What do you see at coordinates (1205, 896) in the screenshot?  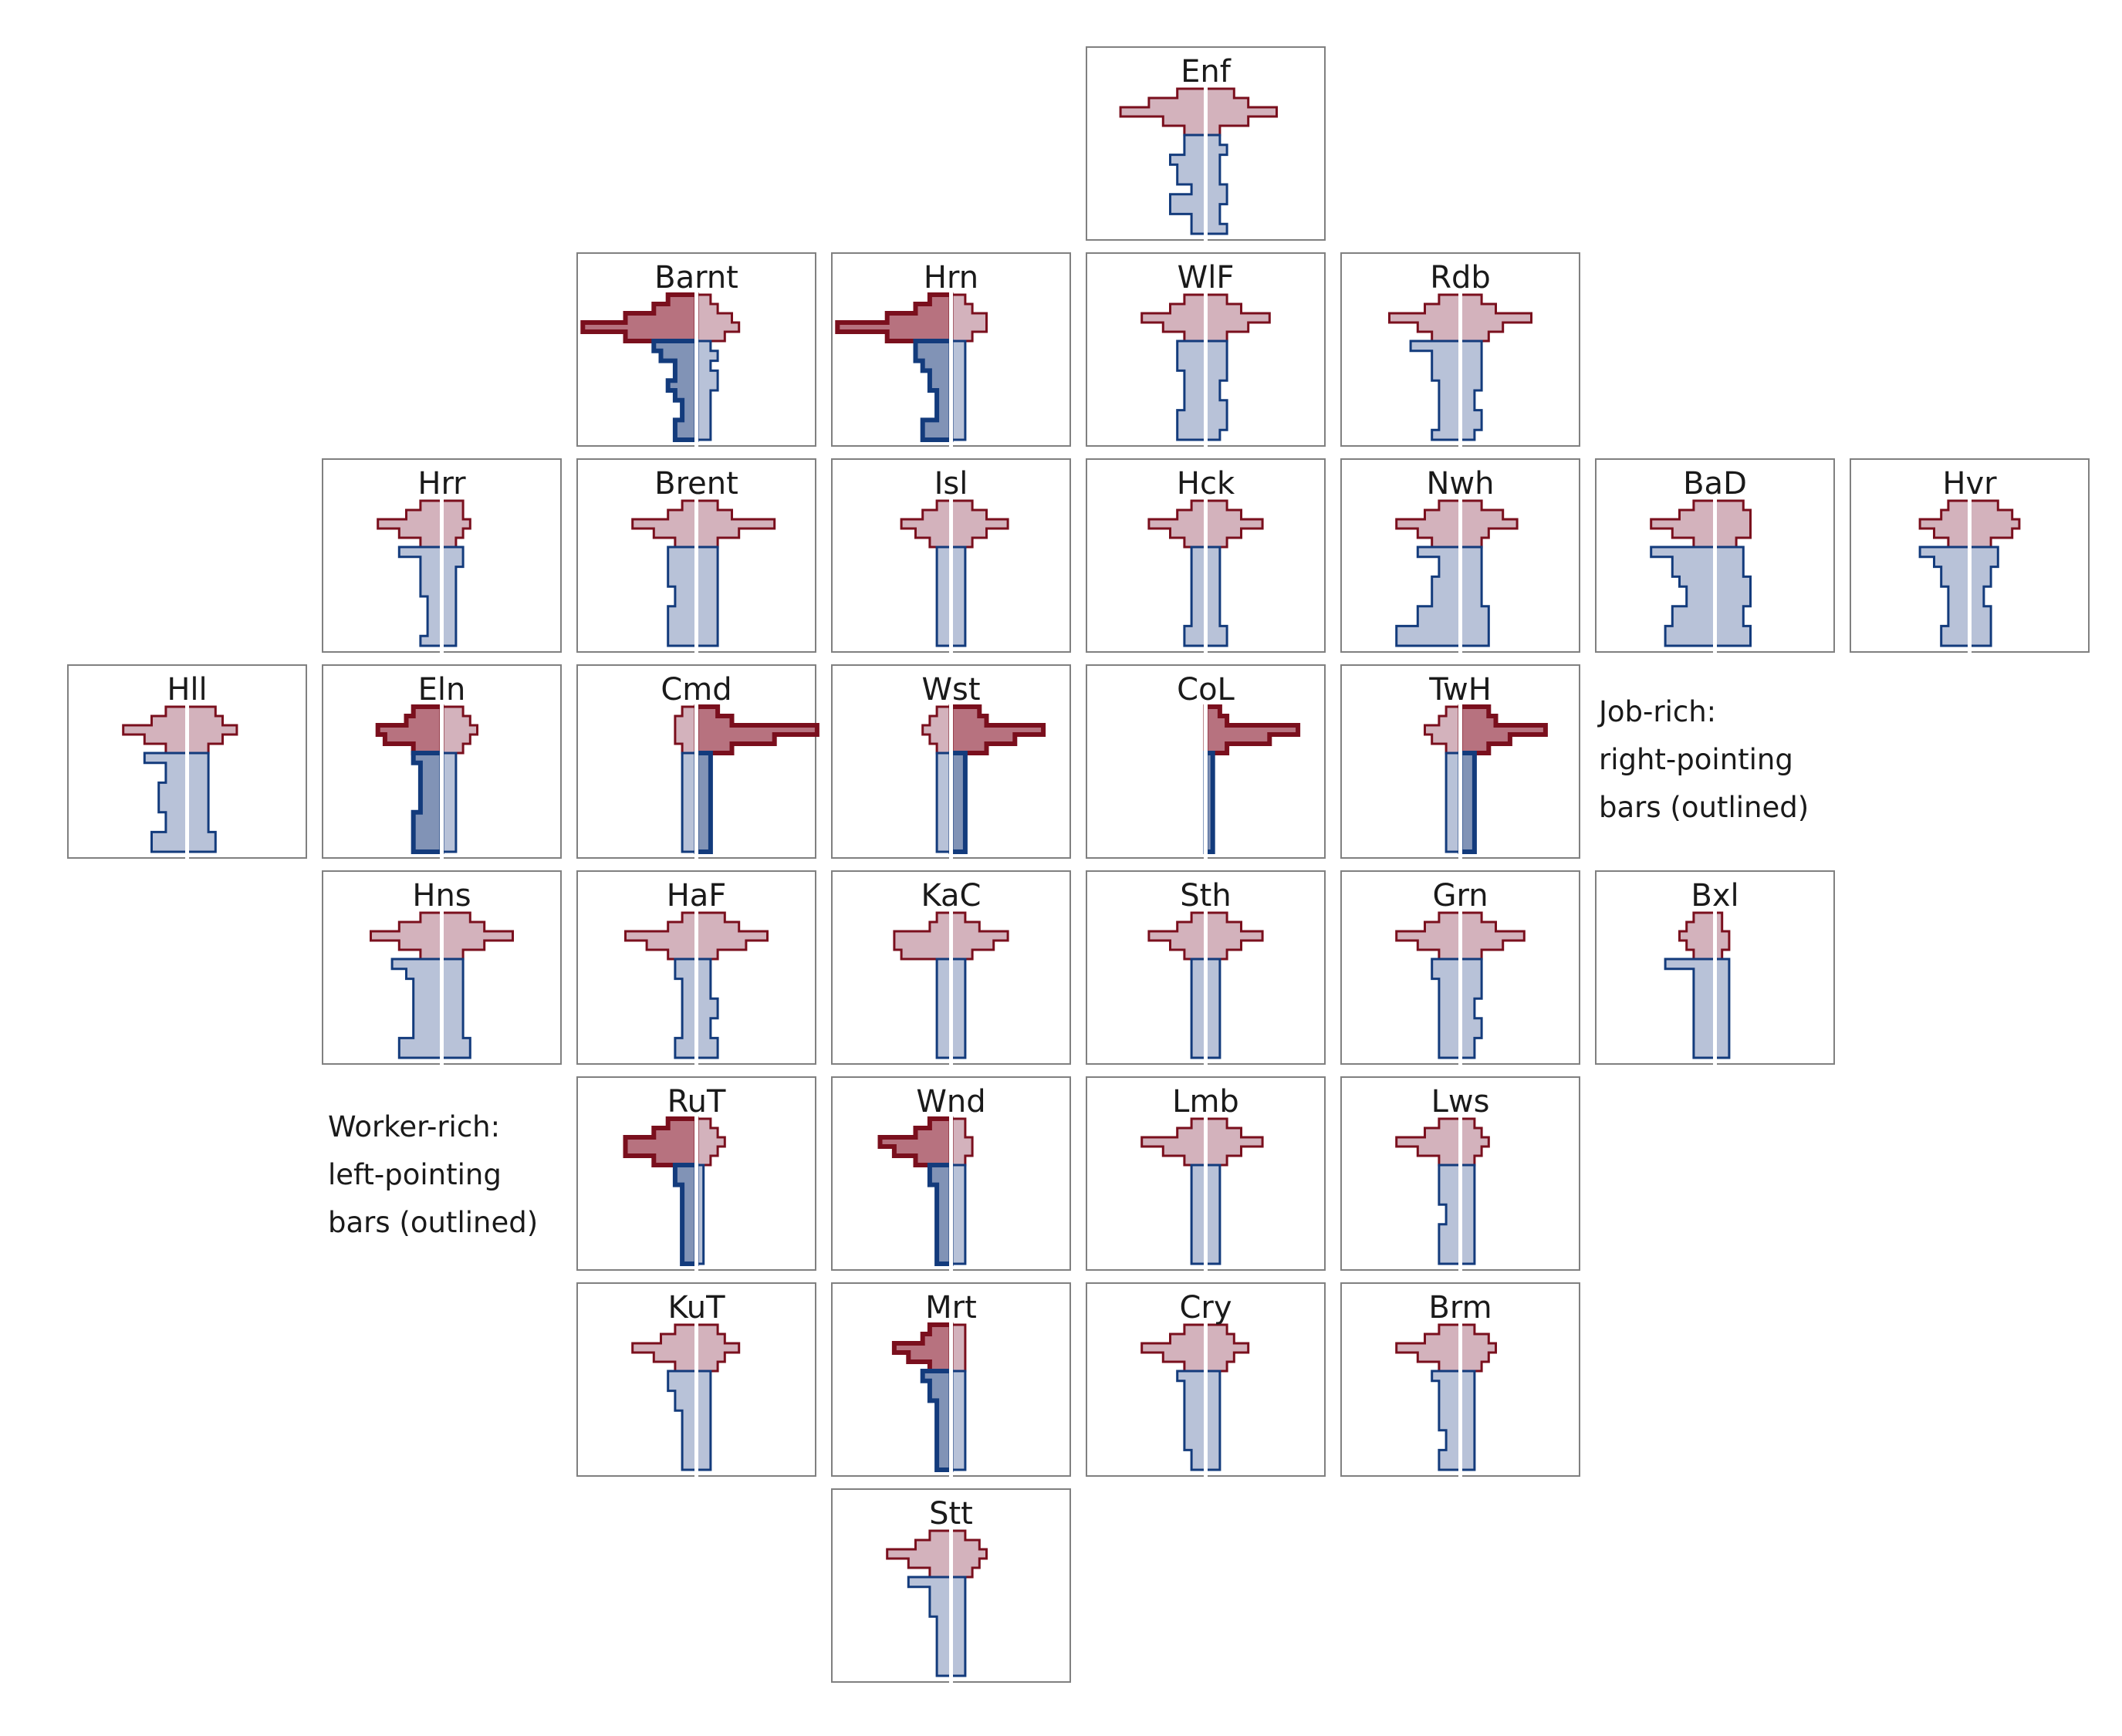 I see `tile-title: Sth` at bounding box center [1205, 896].